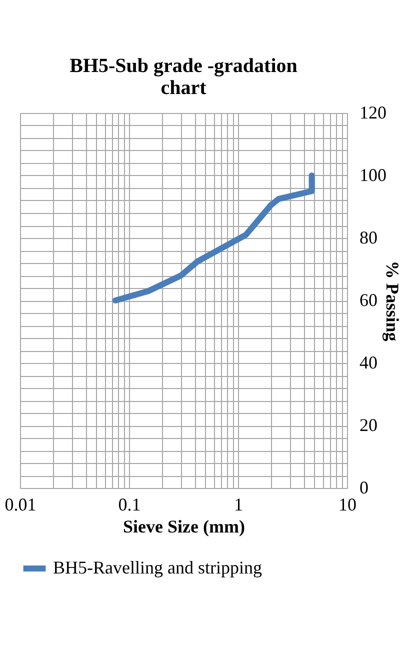  Describe the element at coordinates (238, 504) in the screenshot. I see `x-tick-label: 1` at that location.